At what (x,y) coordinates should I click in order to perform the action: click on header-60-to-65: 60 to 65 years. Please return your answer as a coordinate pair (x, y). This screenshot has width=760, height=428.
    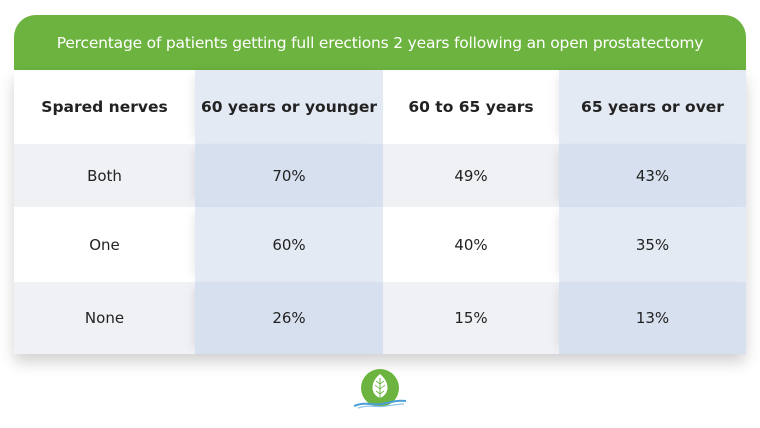
    Looking at the image, I should click on (471, 107).